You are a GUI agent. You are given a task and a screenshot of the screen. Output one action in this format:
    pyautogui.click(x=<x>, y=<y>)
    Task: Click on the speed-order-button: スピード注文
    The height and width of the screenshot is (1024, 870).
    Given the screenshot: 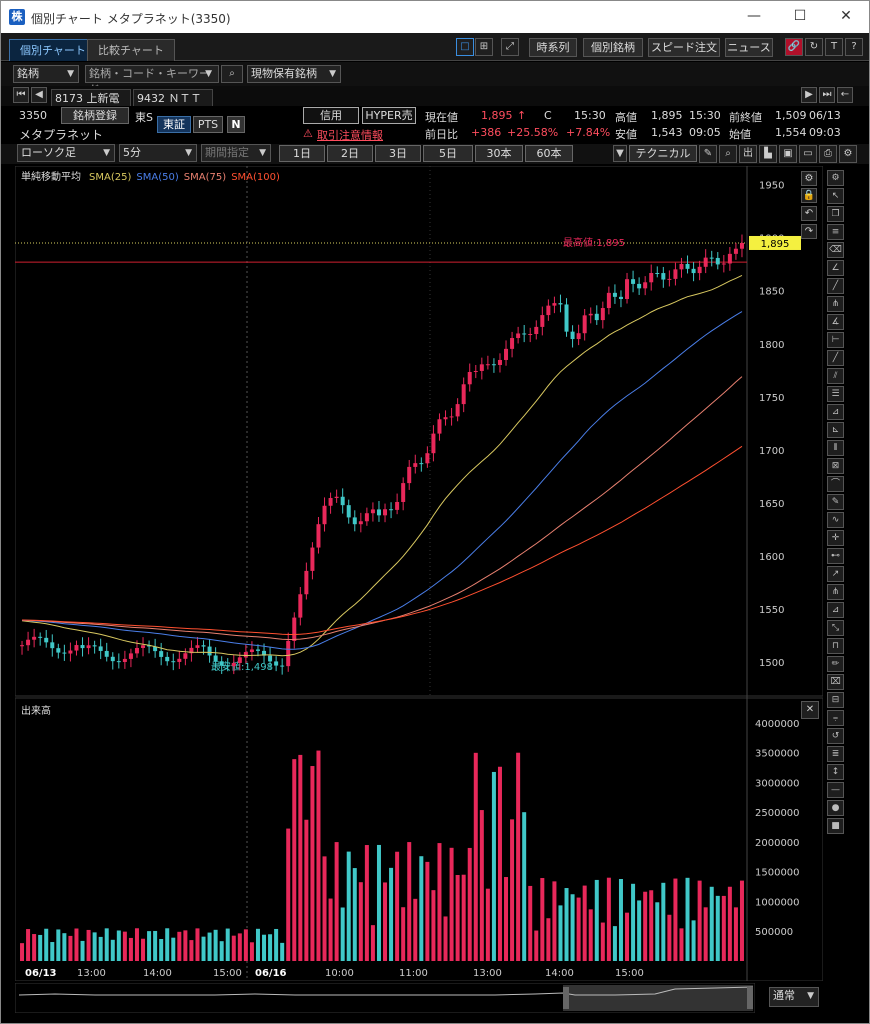 What is the action you would take?
    pyautogui.click(x=684, y=47)
    